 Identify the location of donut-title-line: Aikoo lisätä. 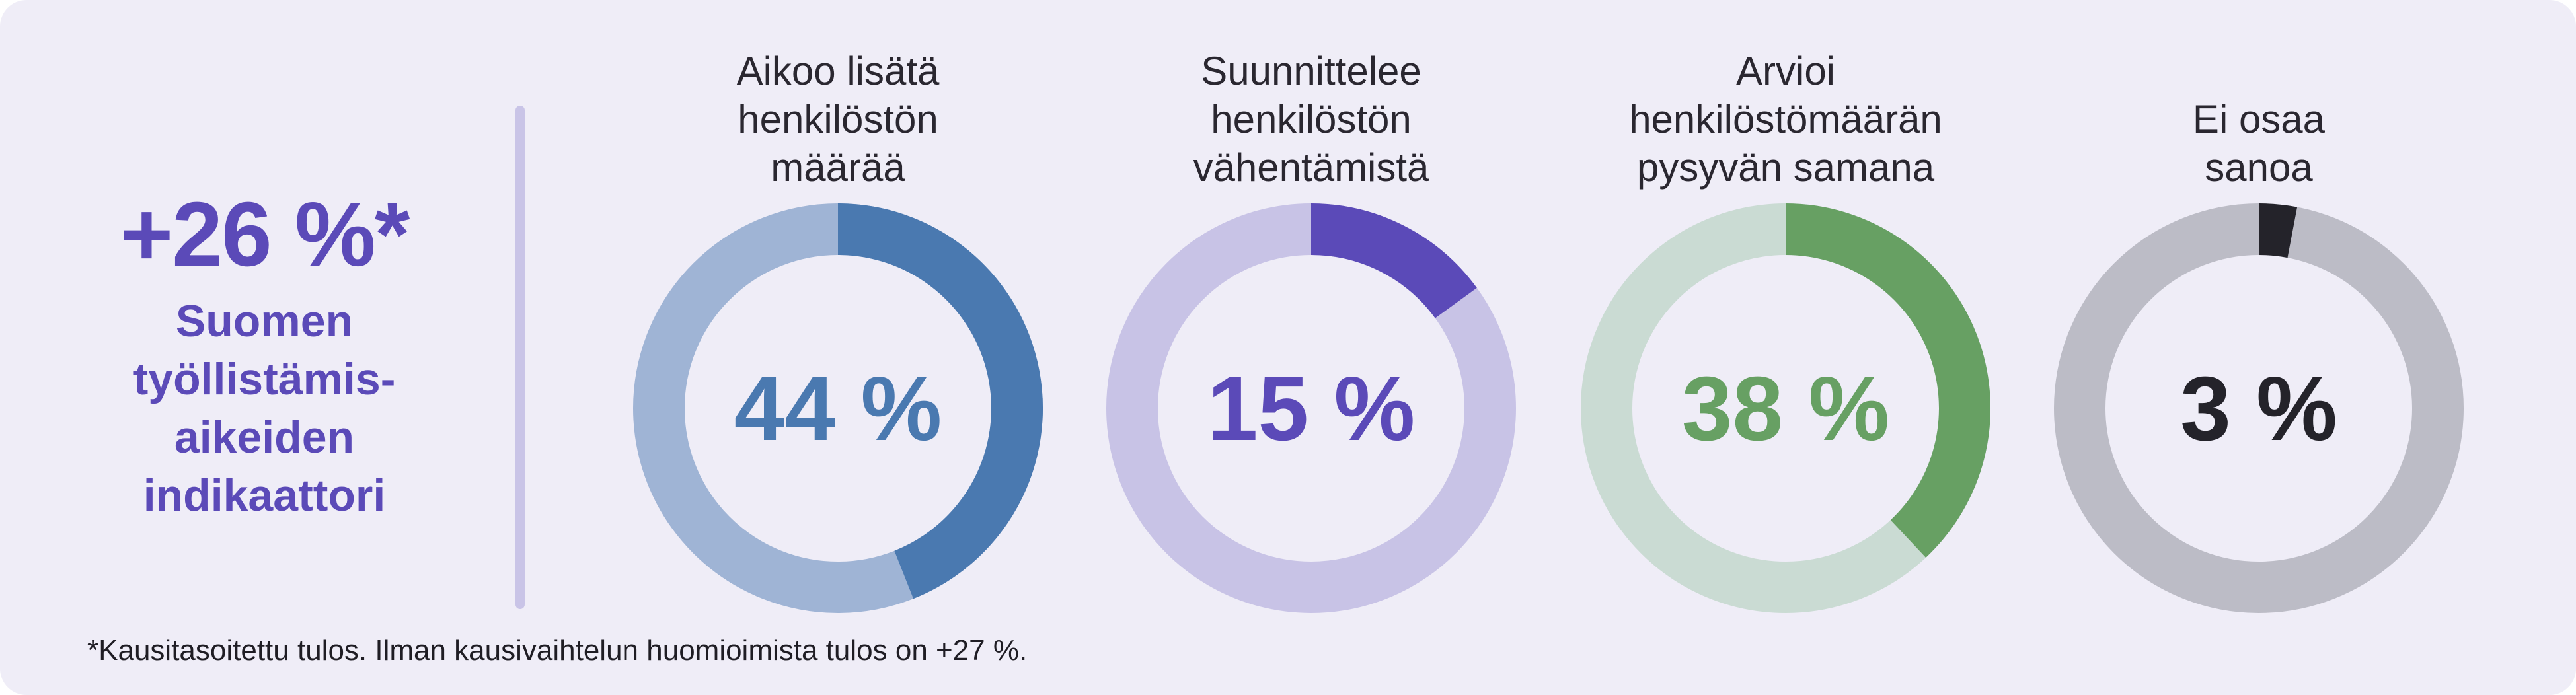
(838, 71).